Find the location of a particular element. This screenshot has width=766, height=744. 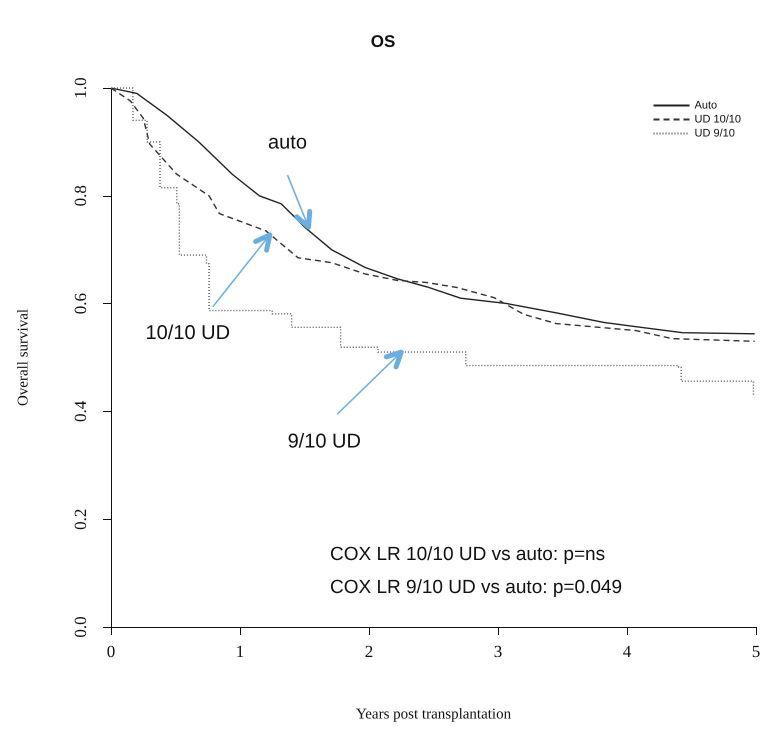

y-tick-label: 0.4 is located at coordinates (80, 411).